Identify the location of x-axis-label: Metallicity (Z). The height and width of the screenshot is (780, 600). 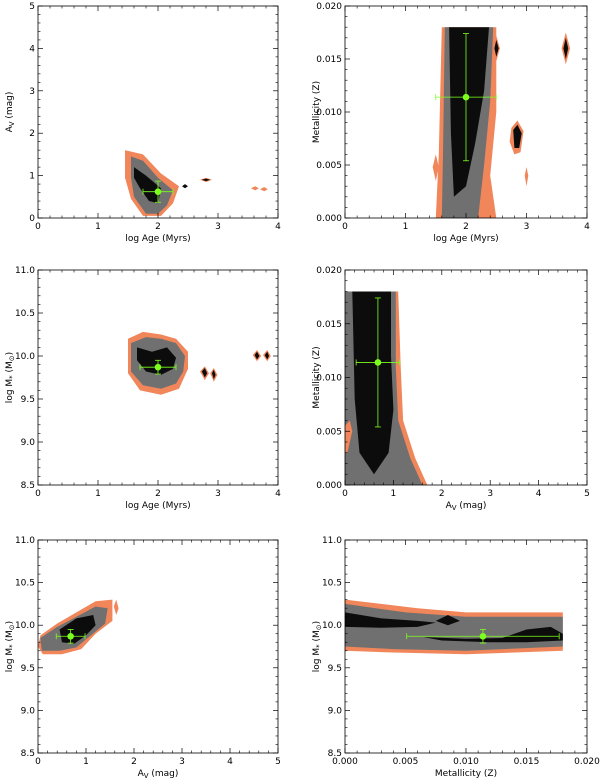
(466, 774).